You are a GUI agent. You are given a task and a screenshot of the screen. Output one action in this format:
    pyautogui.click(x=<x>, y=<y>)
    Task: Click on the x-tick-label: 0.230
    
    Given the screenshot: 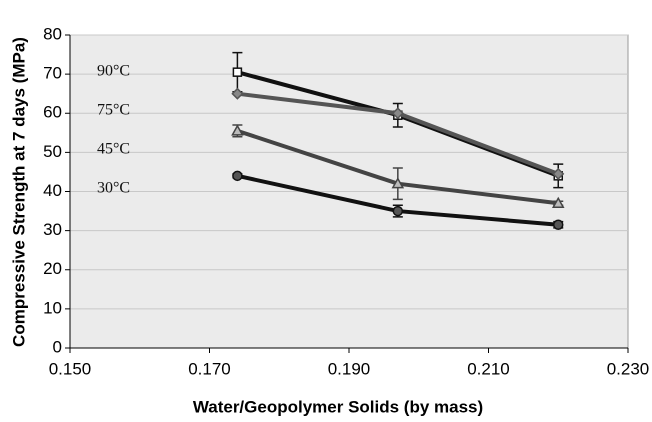 What is the action you would take?
    pyautogui.click(x=628, y=368)
    